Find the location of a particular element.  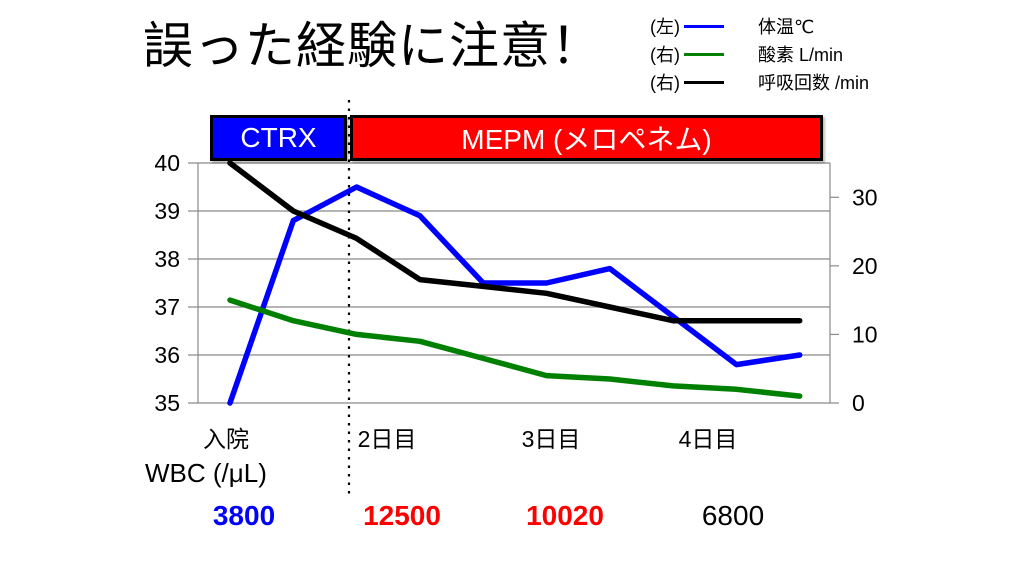

respiratory-rate-line-swatch is located at coordinates (704, 82).